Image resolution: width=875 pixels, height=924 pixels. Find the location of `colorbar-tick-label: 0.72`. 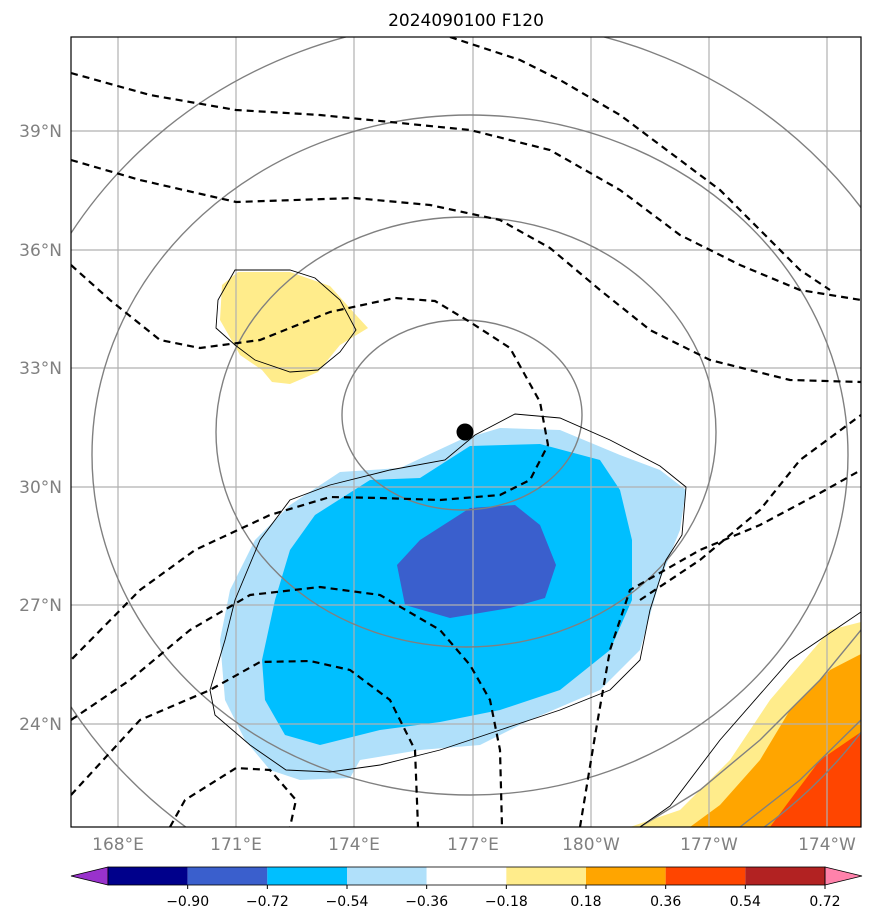

colorbar-tick-label: 0.72 is located at coordinates (824, 902).